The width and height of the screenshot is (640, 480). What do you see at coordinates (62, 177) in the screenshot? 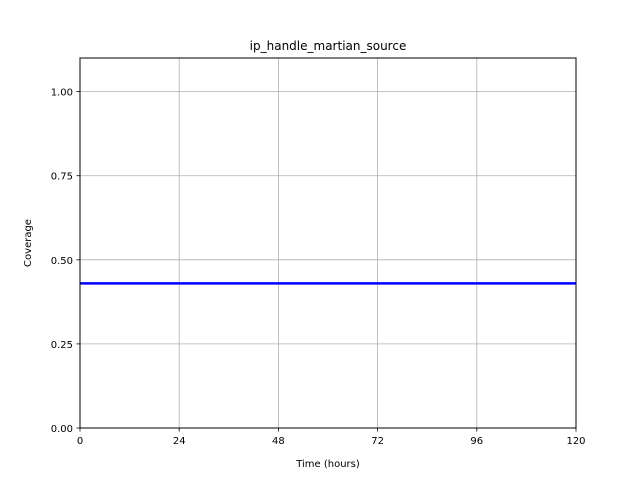
I see `y-tick-label: 0.75` at bounding box center [62, 177].